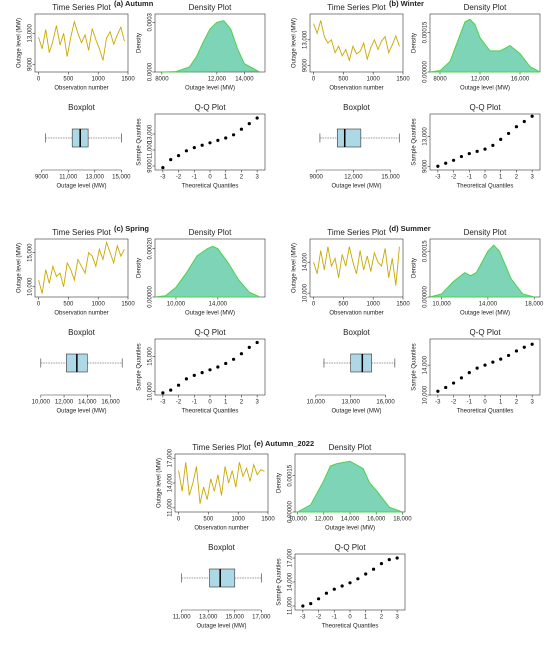  What do you see at coordinates (134, 4) in the screenshot?
I see `panel-label: (a) Autumn` at bounding box center [134, 4].